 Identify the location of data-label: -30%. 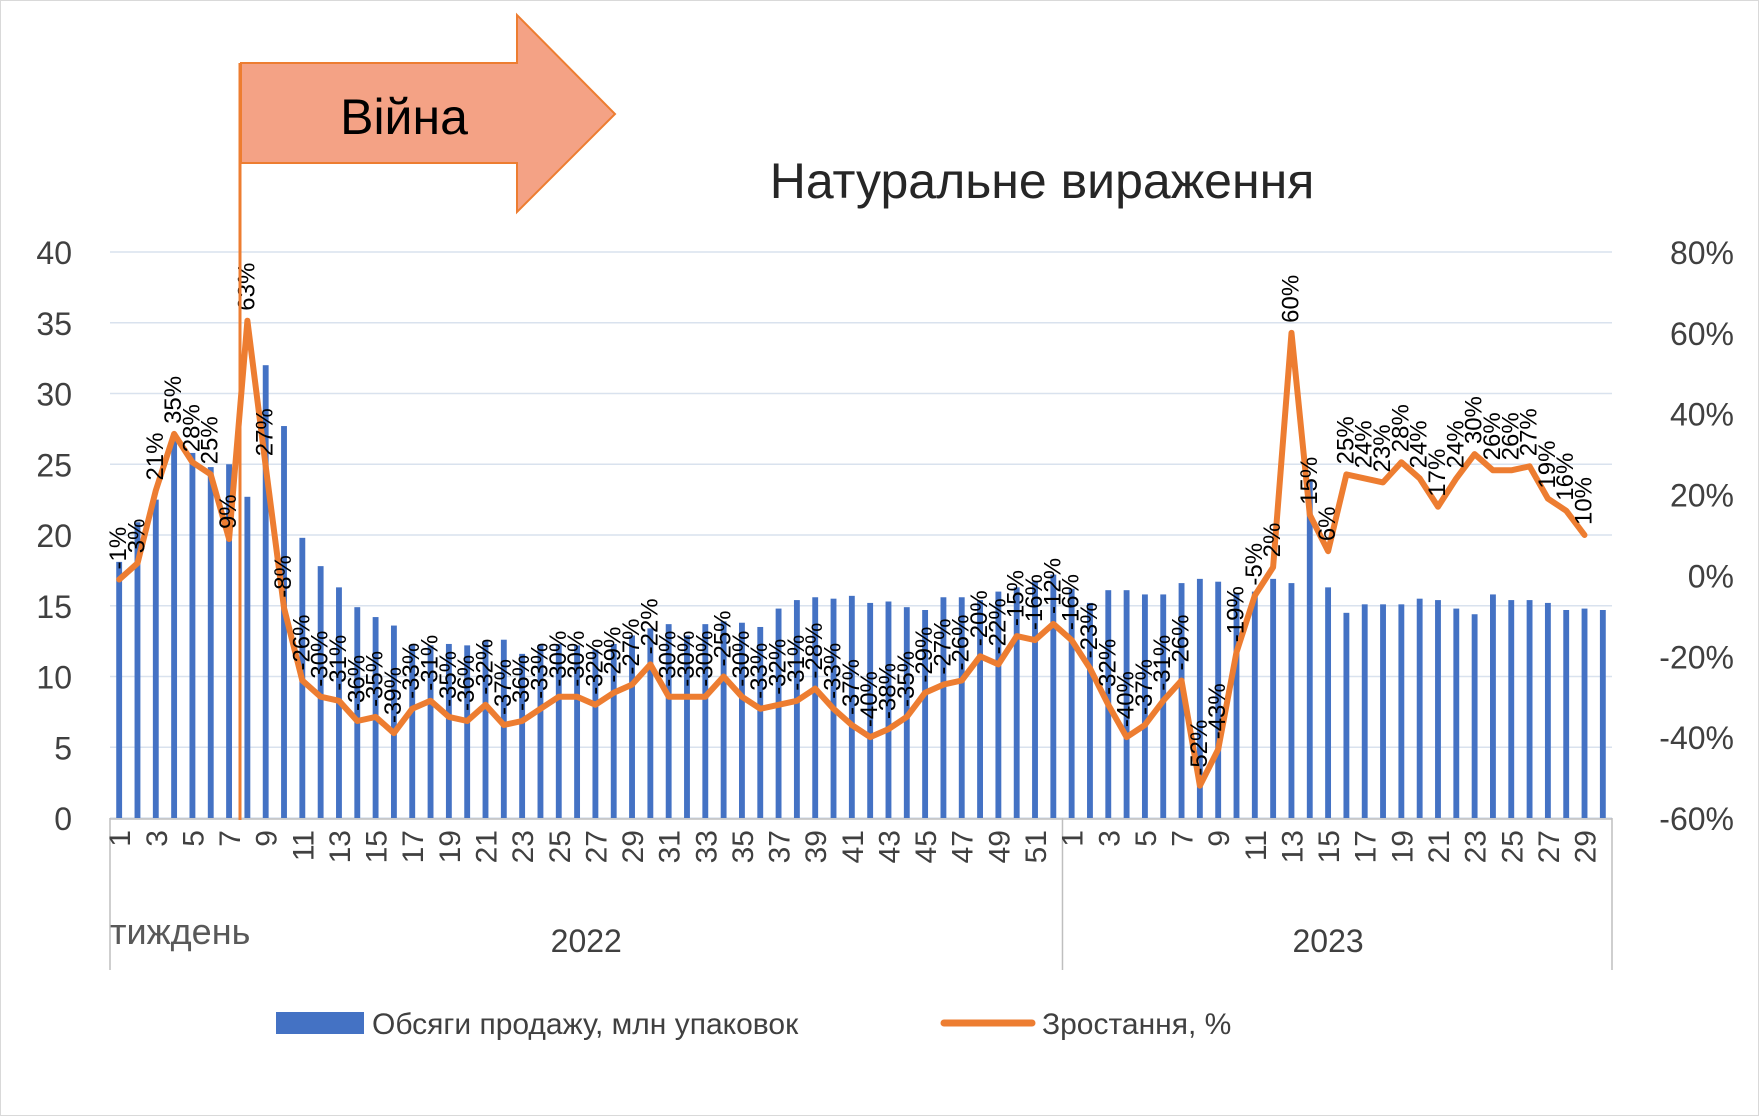
(576, 659).